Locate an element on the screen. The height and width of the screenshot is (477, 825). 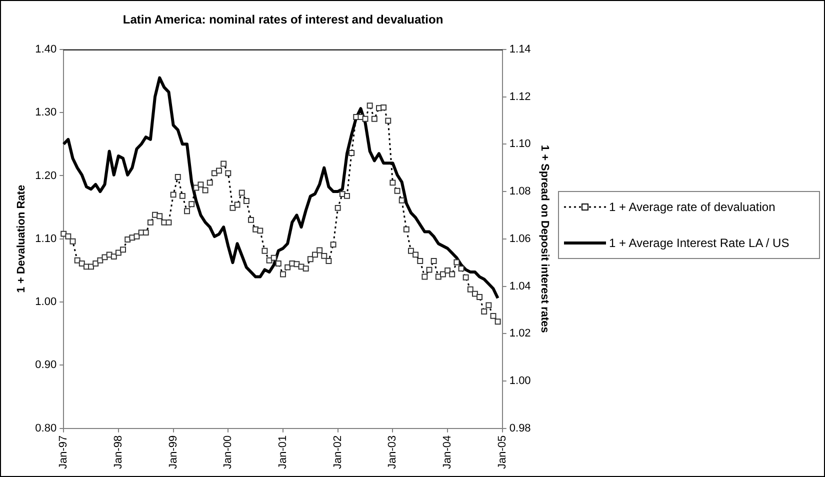
x-tick-label: Jan-02 is located at coordinates (338, 452).